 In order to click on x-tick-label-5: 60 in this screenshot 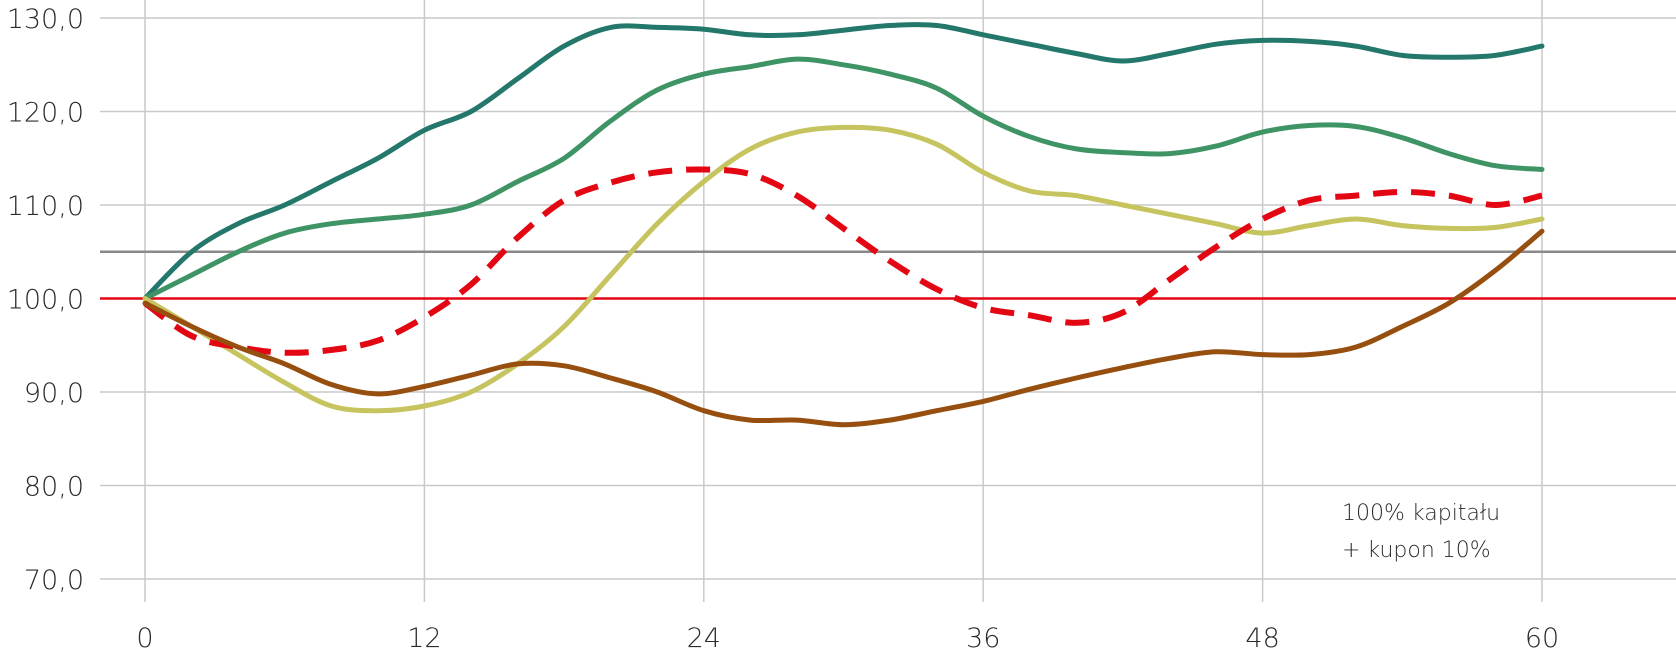, I will do `click(1542, 638)`.